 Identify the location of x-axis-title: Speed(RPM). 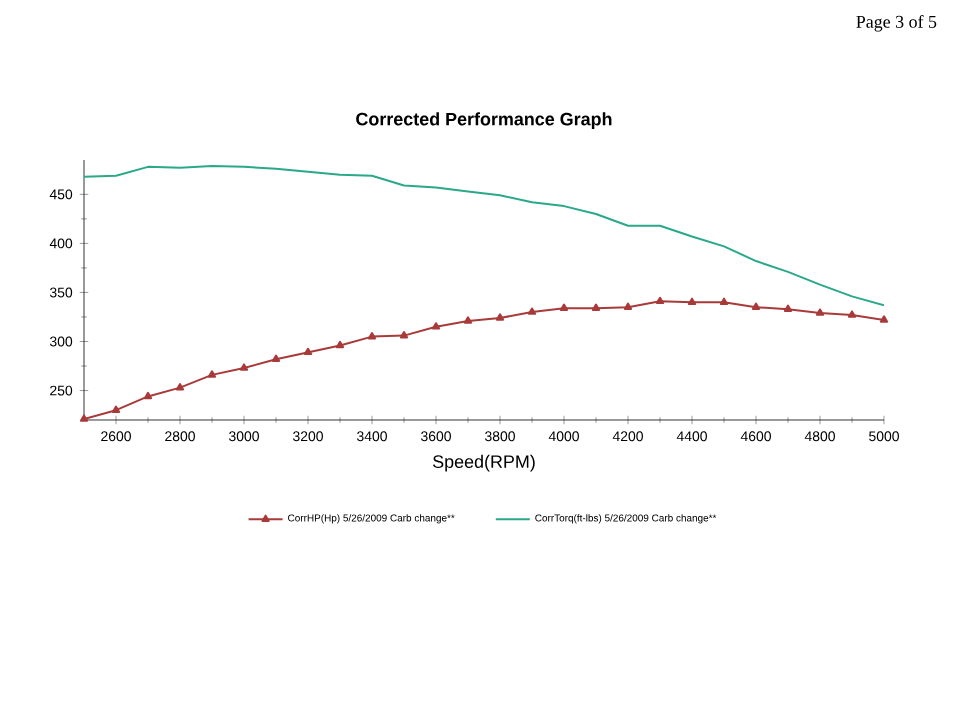
(483, 463).